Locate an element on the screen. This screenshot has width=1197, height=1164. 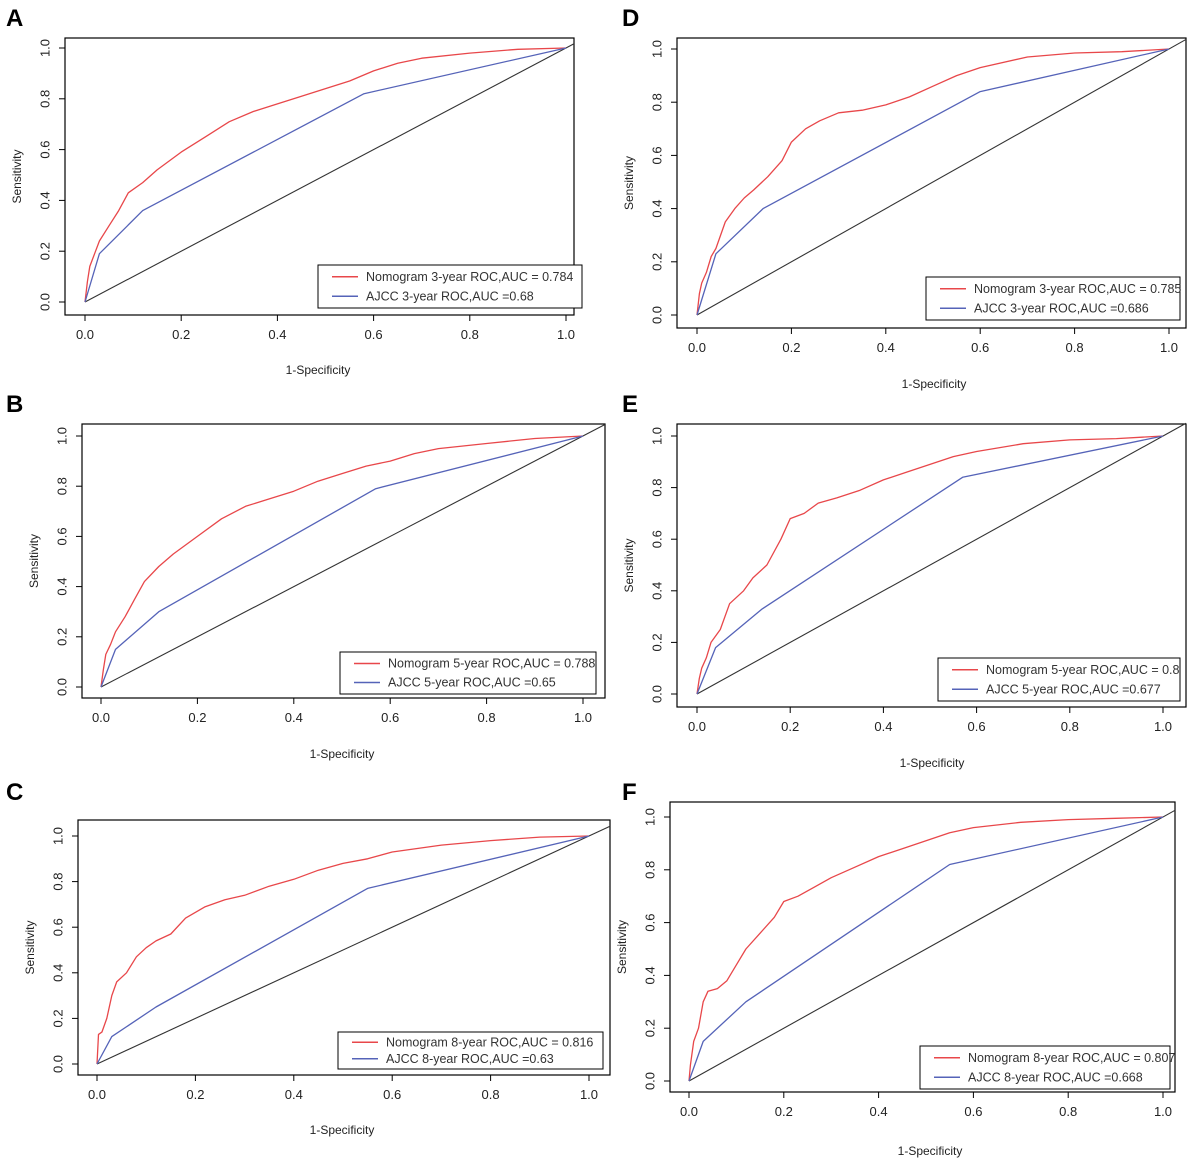
legend-label-nomogram: Nomogram 8-year ROC,AUC = 0.816 is located at coordinates (489, 1042).